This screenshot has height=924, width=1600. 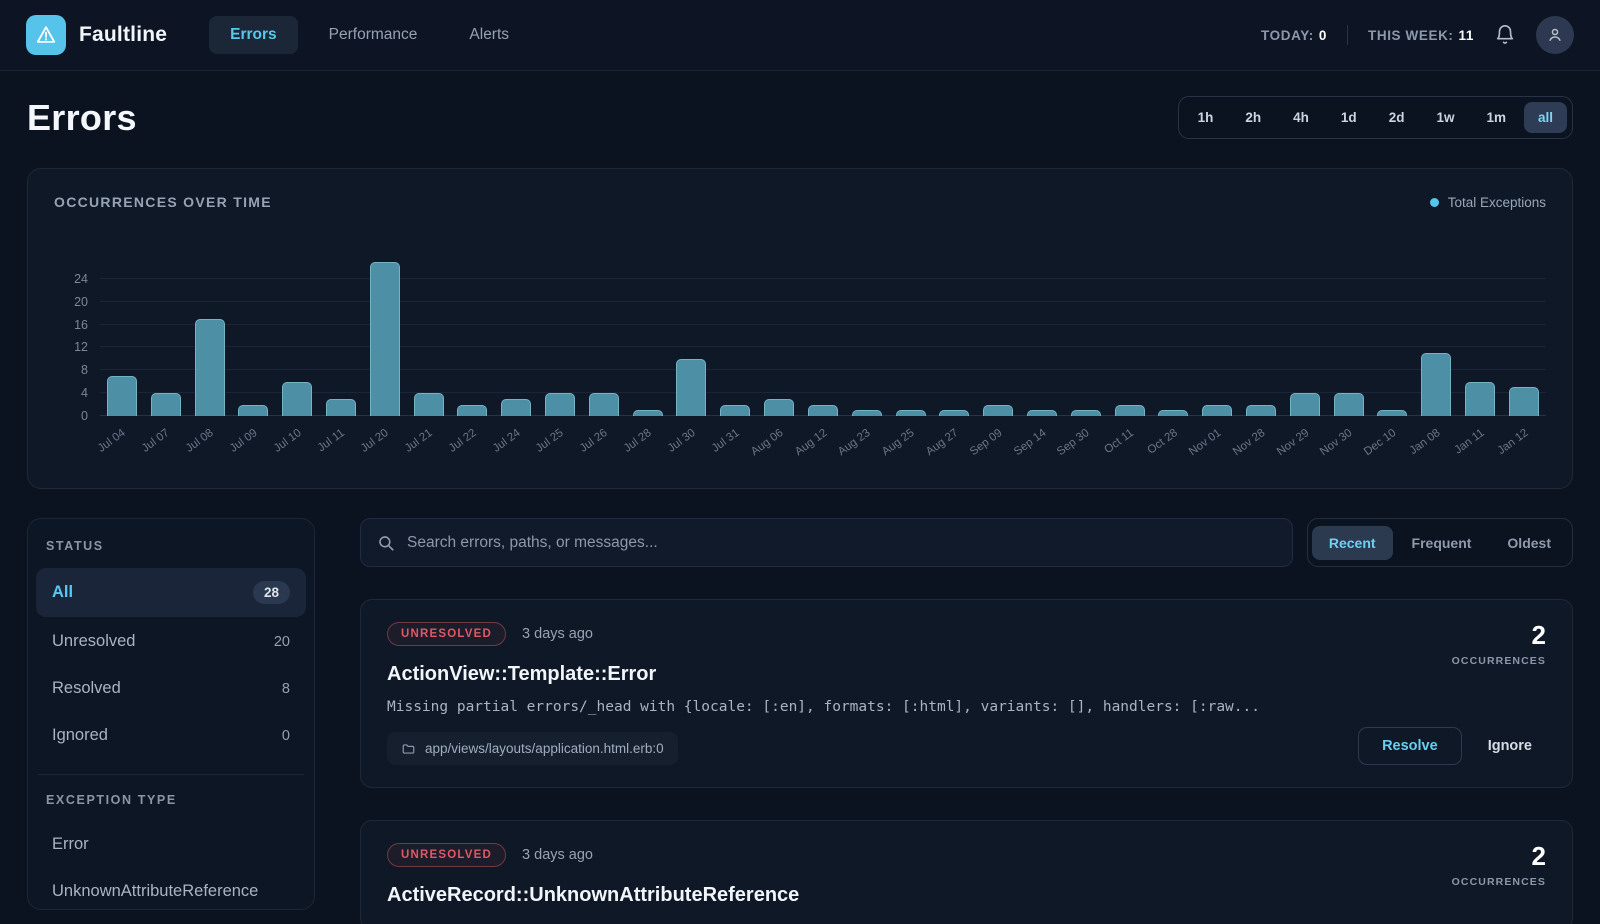 What do you see at coordinates (1352, 542) in the screenshot?
I see `sort-recent: Recent` at bounding box center [1352, 542].